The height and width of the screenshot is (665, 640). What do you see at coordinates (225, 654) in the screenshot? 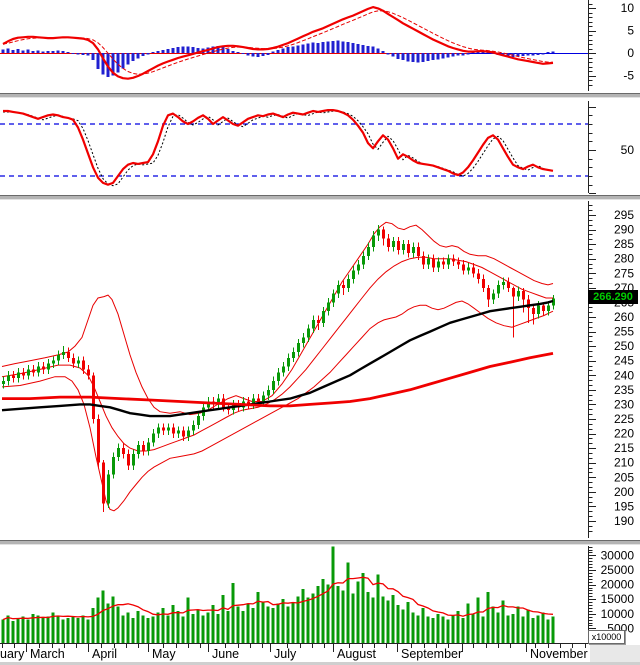
I see `svg-text: June` at bounding box center [225, 654].